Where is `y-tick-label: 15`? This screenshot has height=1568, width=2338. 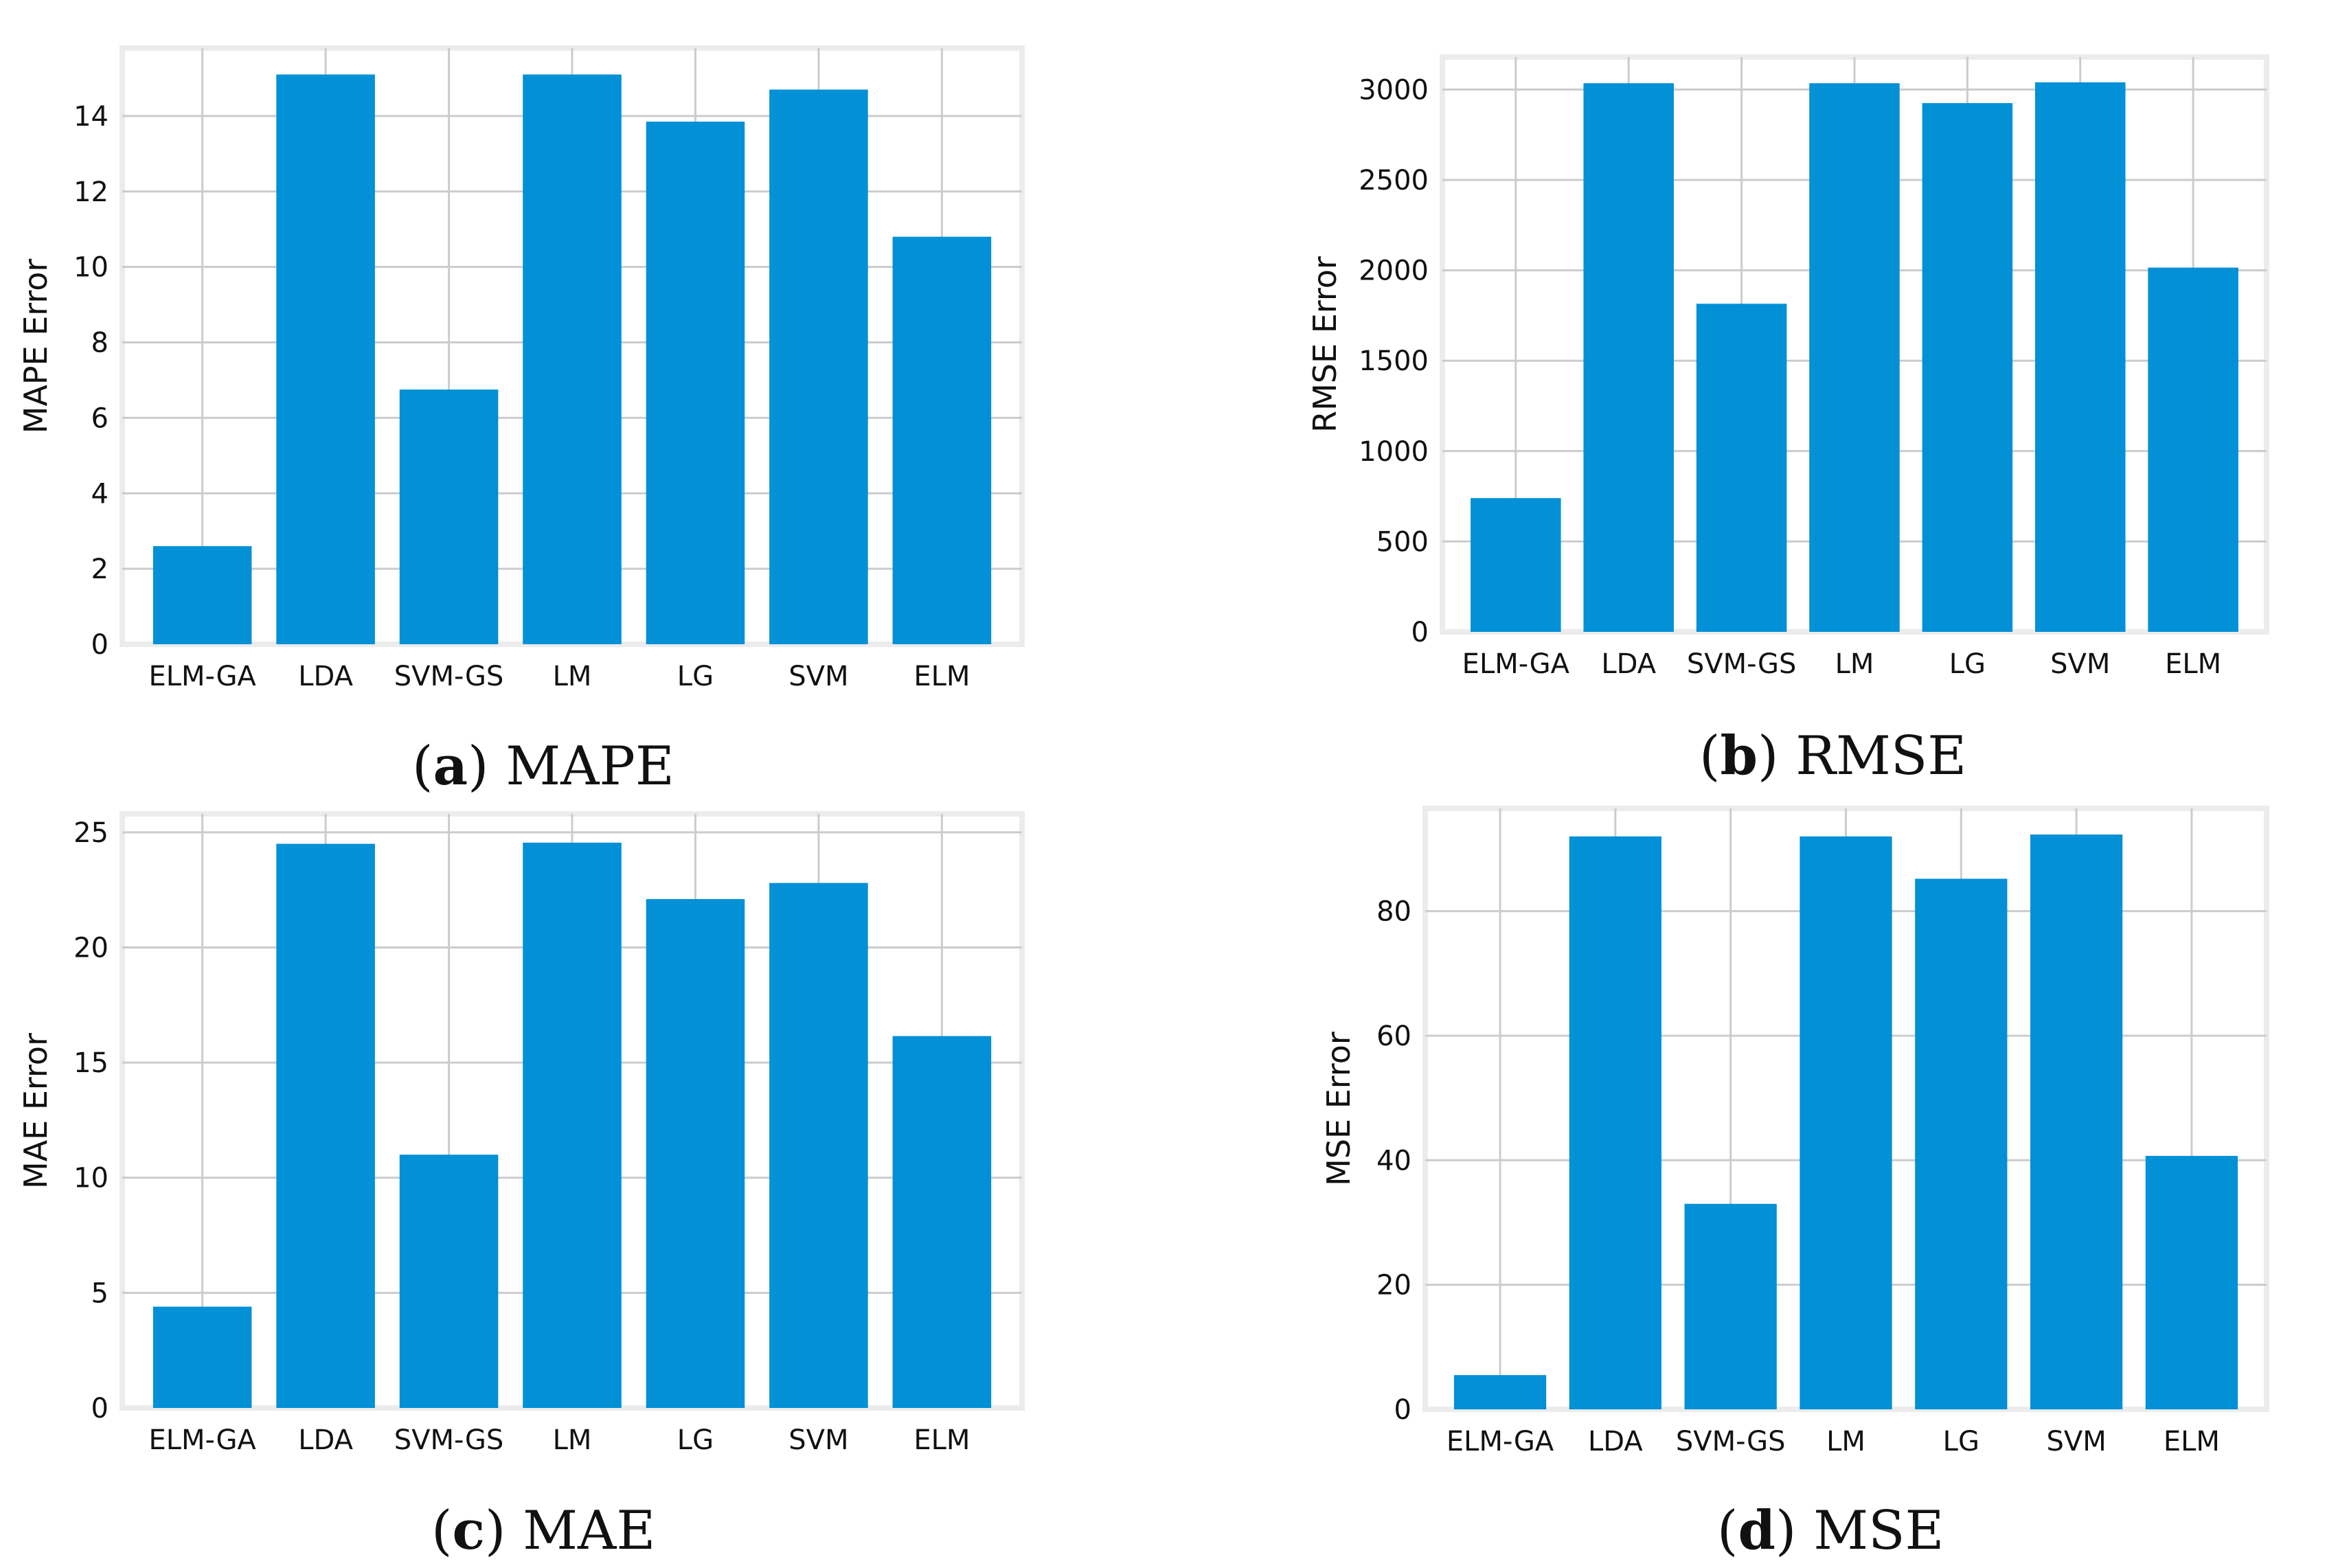 y-tick-label: 15 is located at coordinates (91, 1063).